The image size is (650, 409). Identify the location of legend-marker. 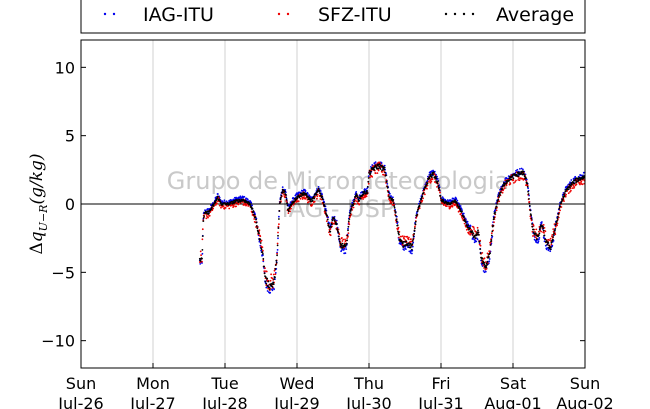
(114, 14).